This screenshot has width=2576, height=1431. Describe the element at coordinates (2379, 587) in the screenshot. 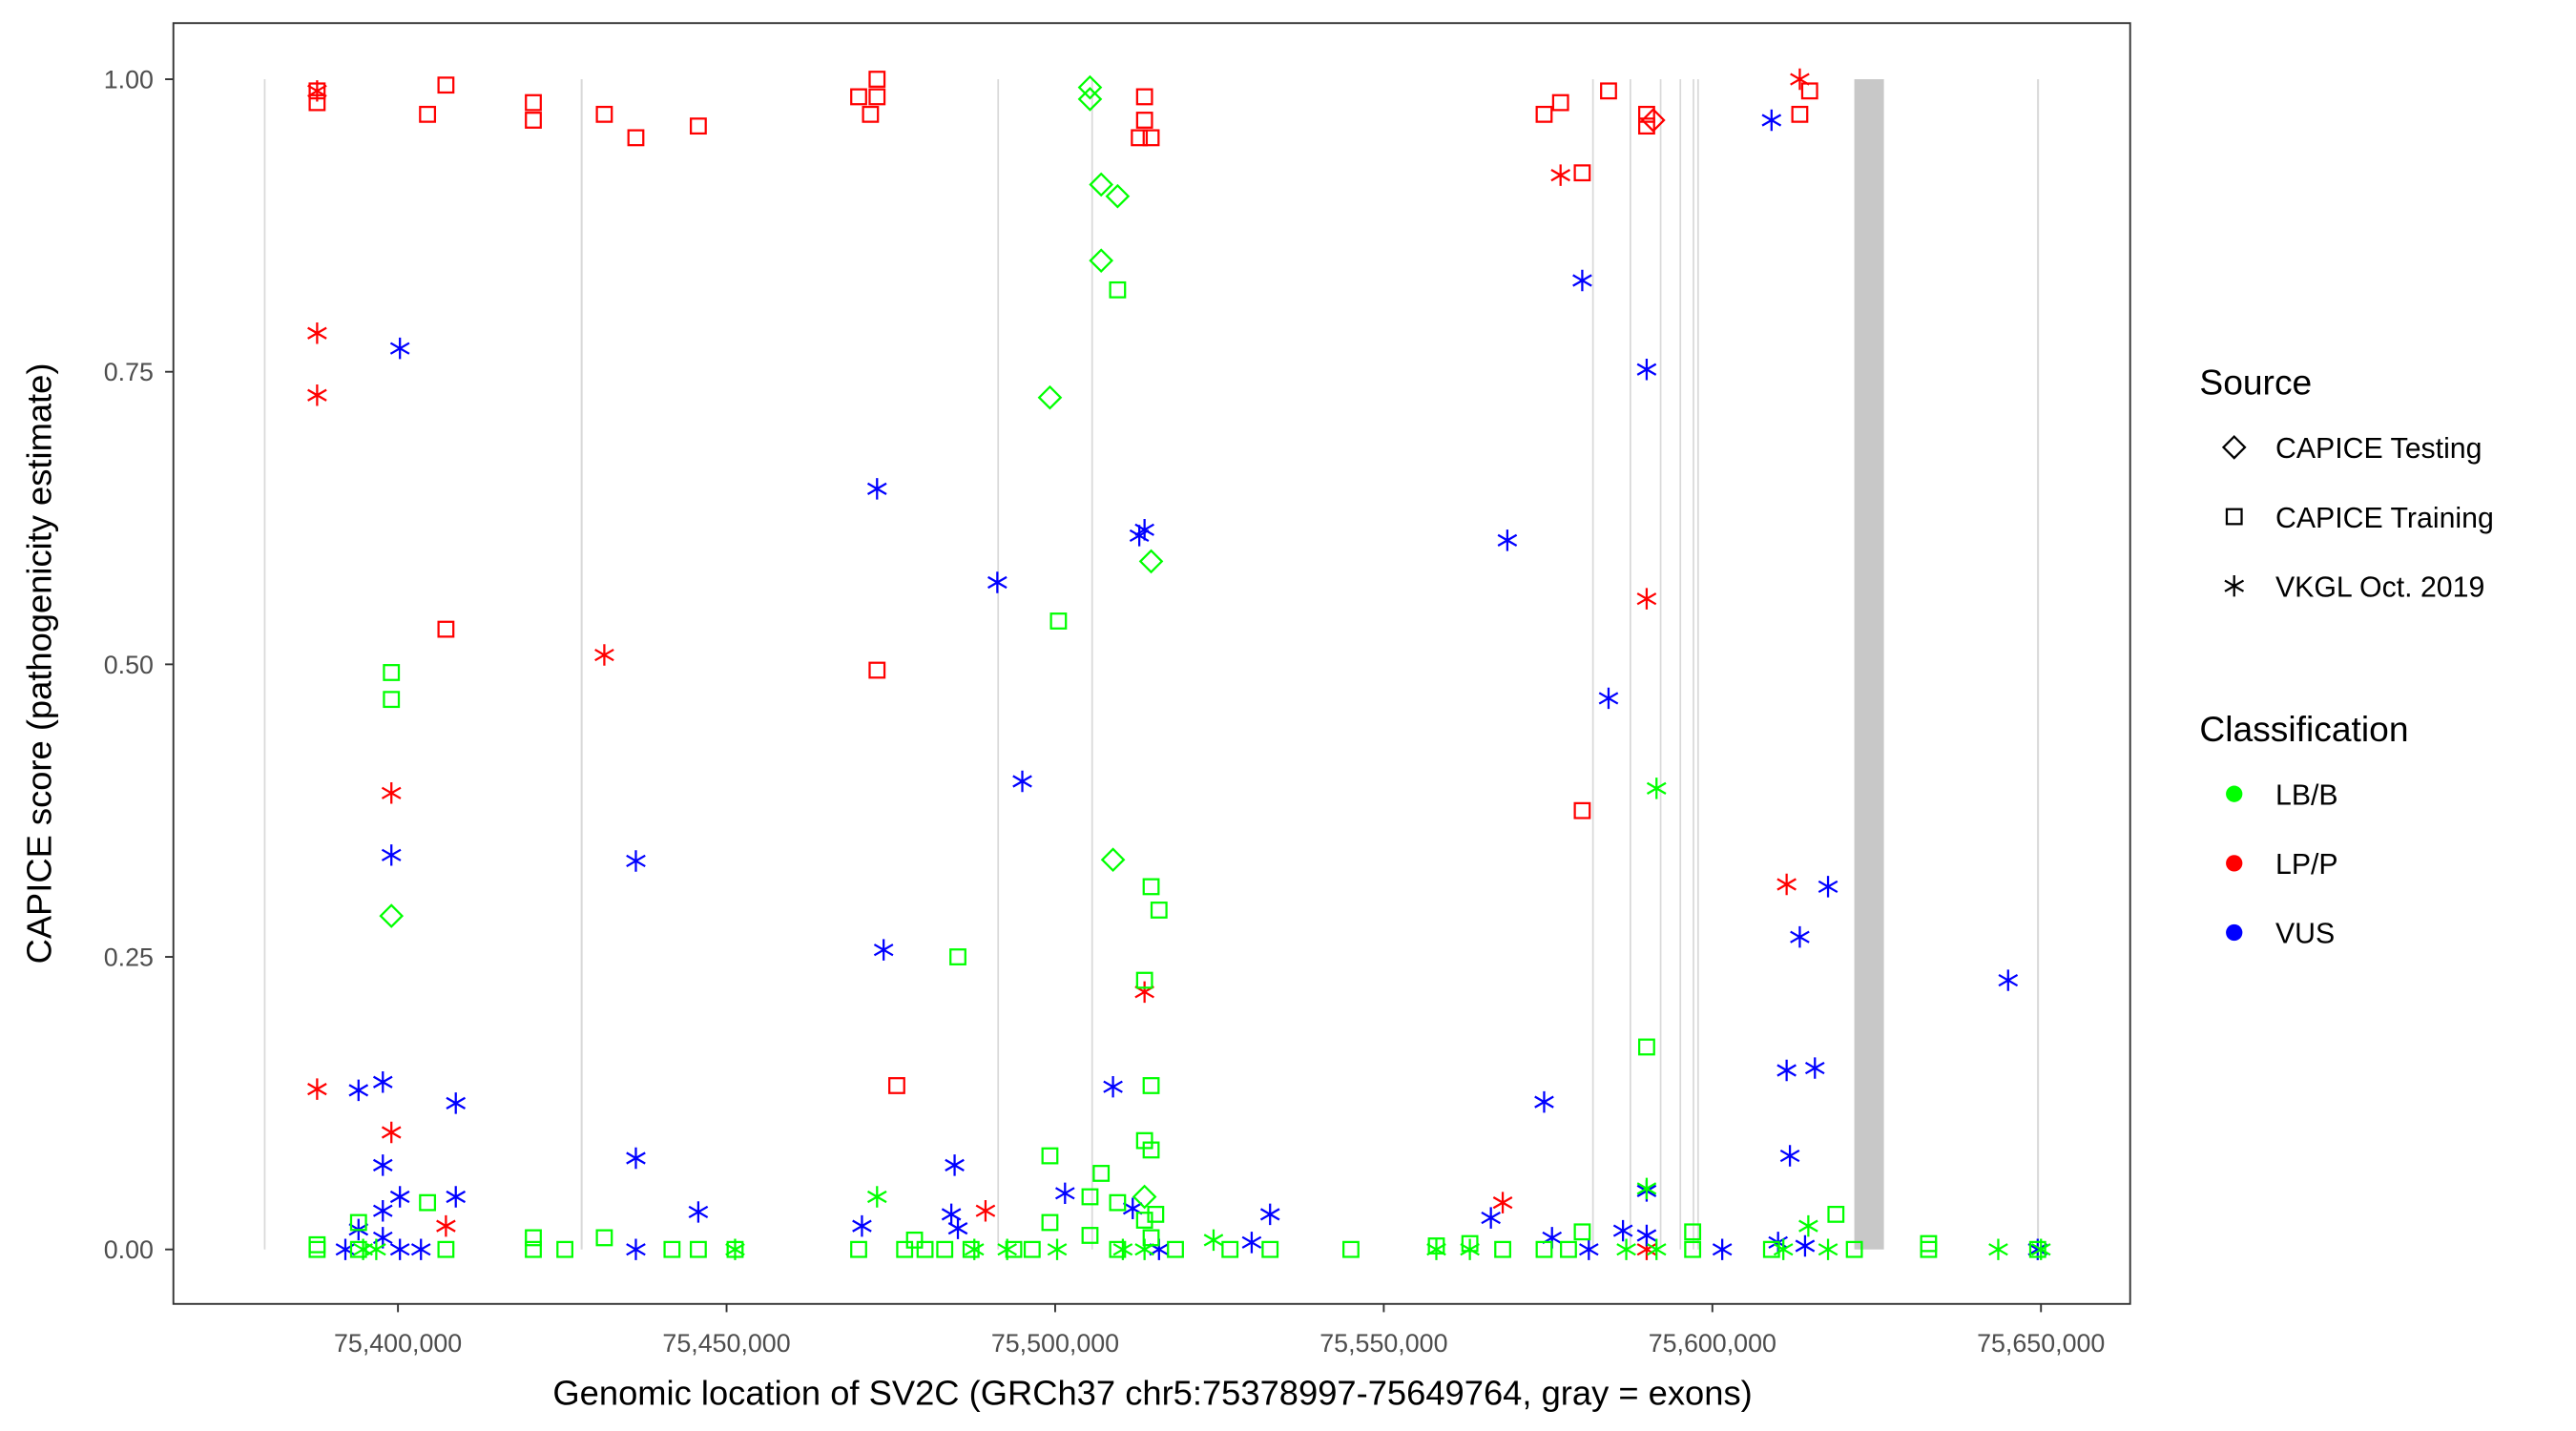

I see `legend-source-label: VKGL Oct. 2019` at that location.